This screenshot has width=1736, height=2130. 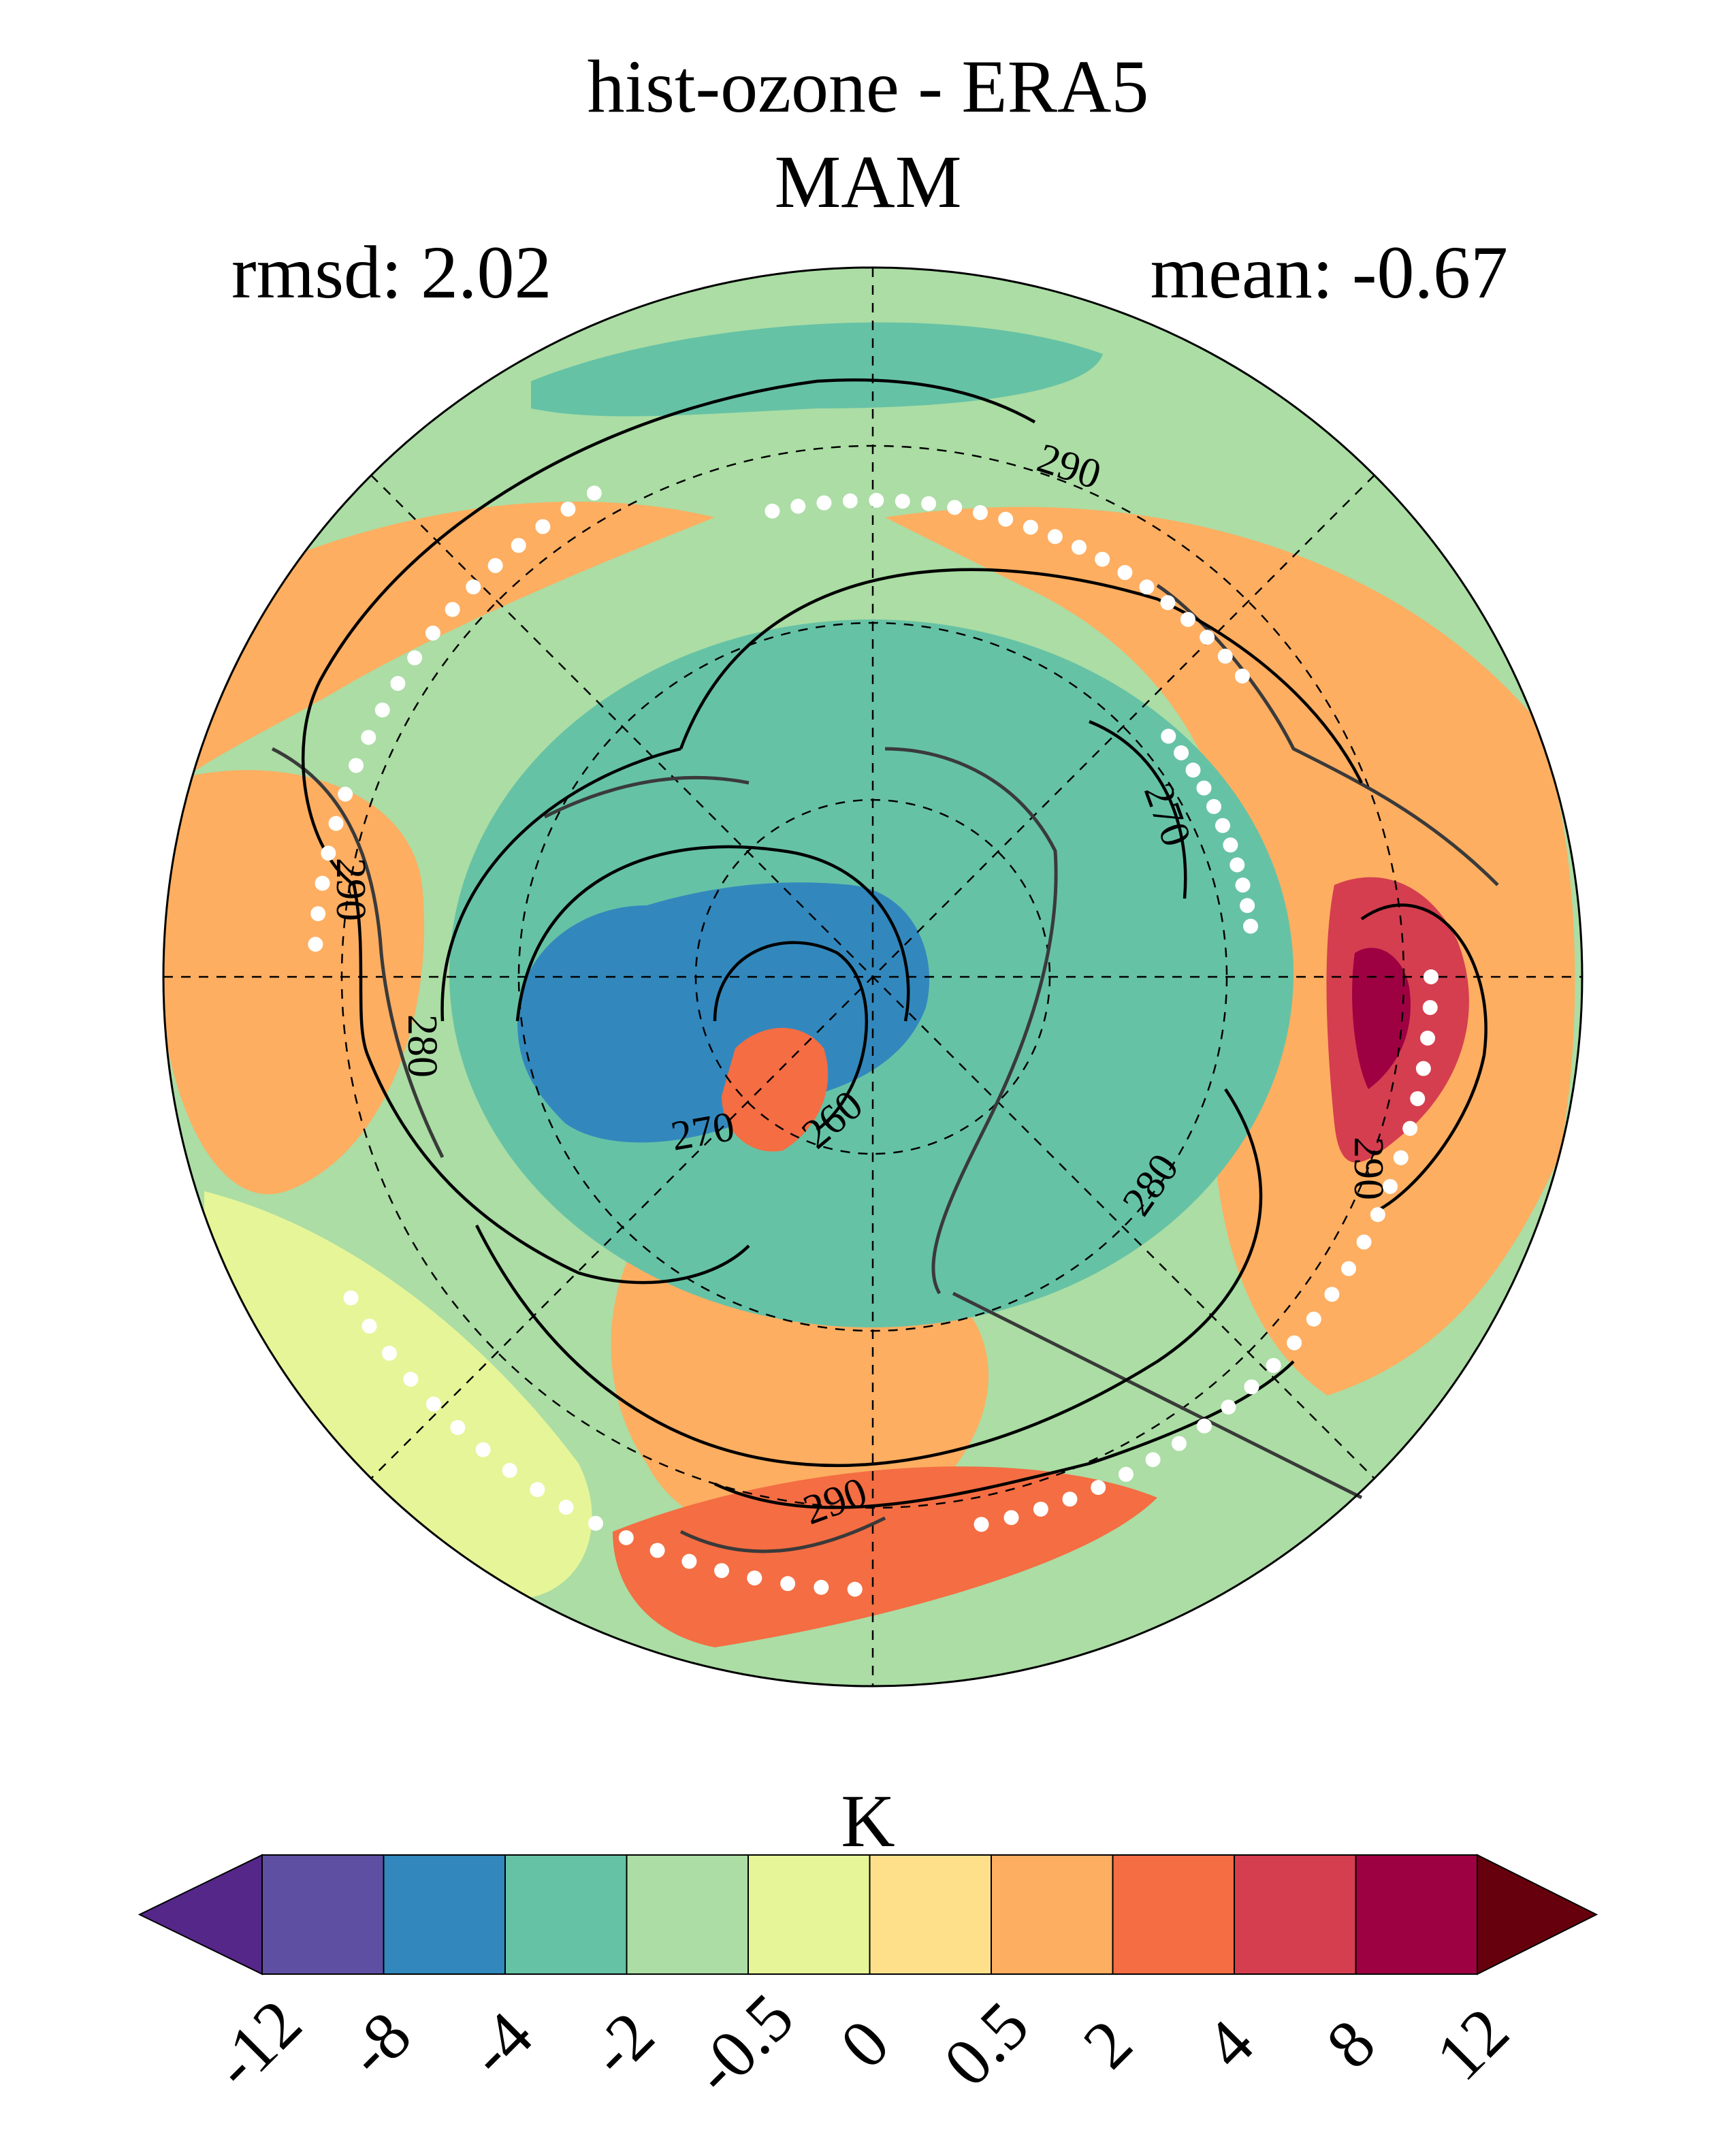 What do you see at coordinates (422, 1046) in the screenshot?
I see `contour-label: 280` at bounding box center [422, 1046].